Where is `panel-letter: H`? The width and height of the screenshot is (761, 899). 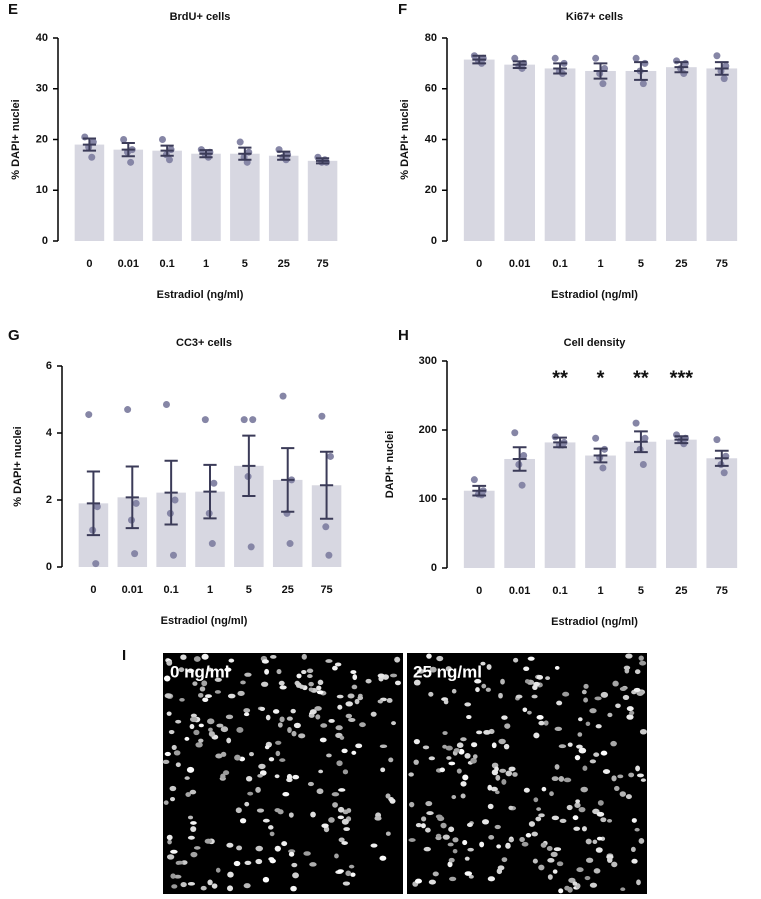
panel-letter: H is located at coordinates (403, 335).